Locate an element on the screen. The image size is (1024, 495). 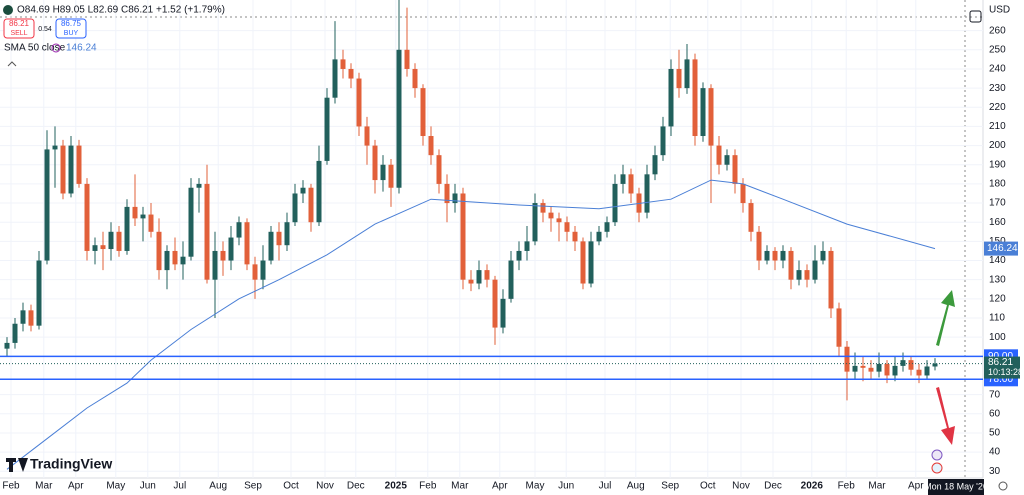
y-tick-label: 240 is located at coordinates (997, 69).